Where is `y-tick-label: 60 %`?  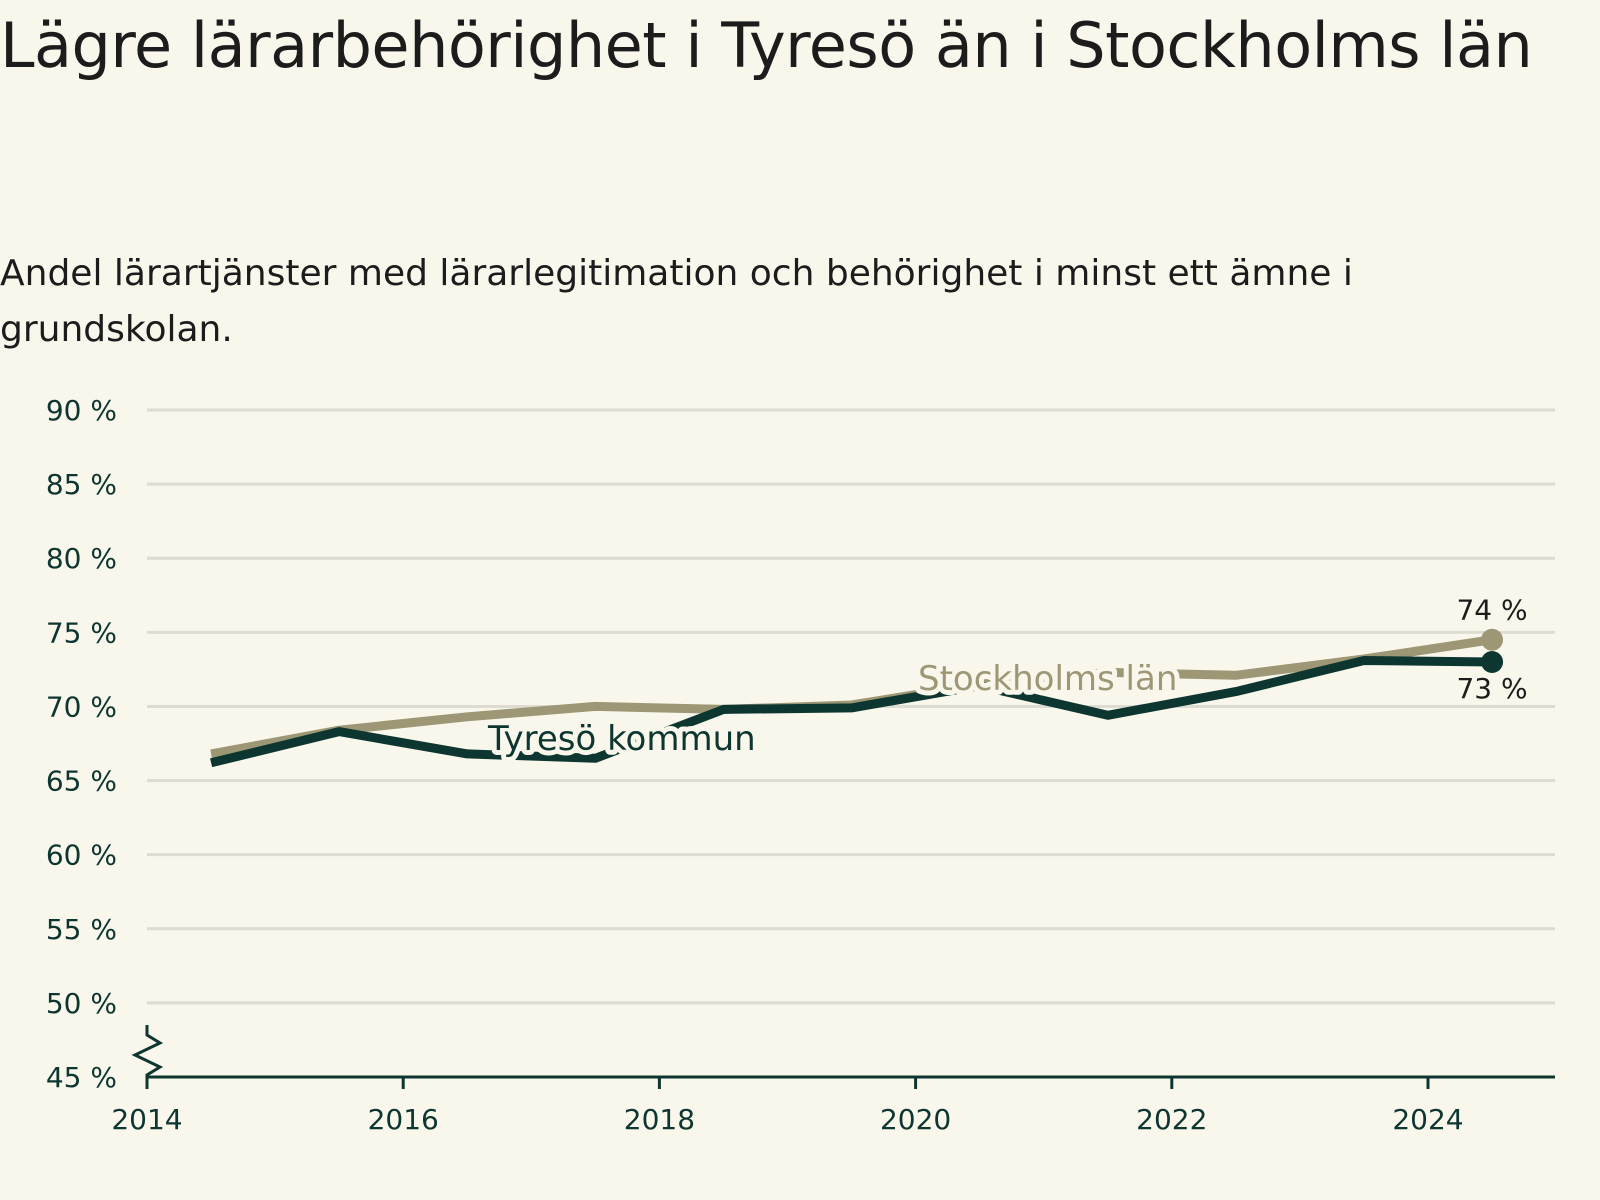
y-tick-label: 60 % is located at coordinates (81, 855).